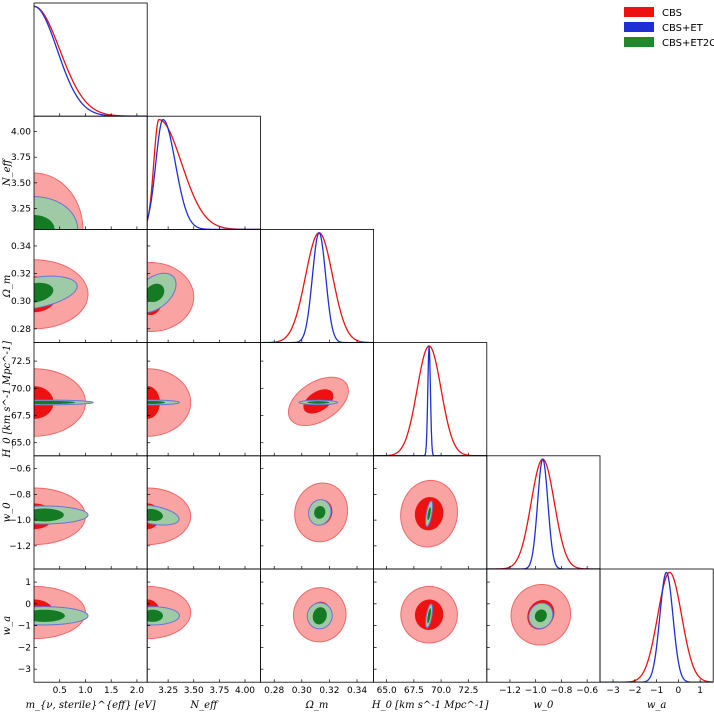 This screenshot has width=714, height=714. Describe the element at coordinates (60, 691) in the screenshot. I see `x-tick-label: 0.5` at that location.